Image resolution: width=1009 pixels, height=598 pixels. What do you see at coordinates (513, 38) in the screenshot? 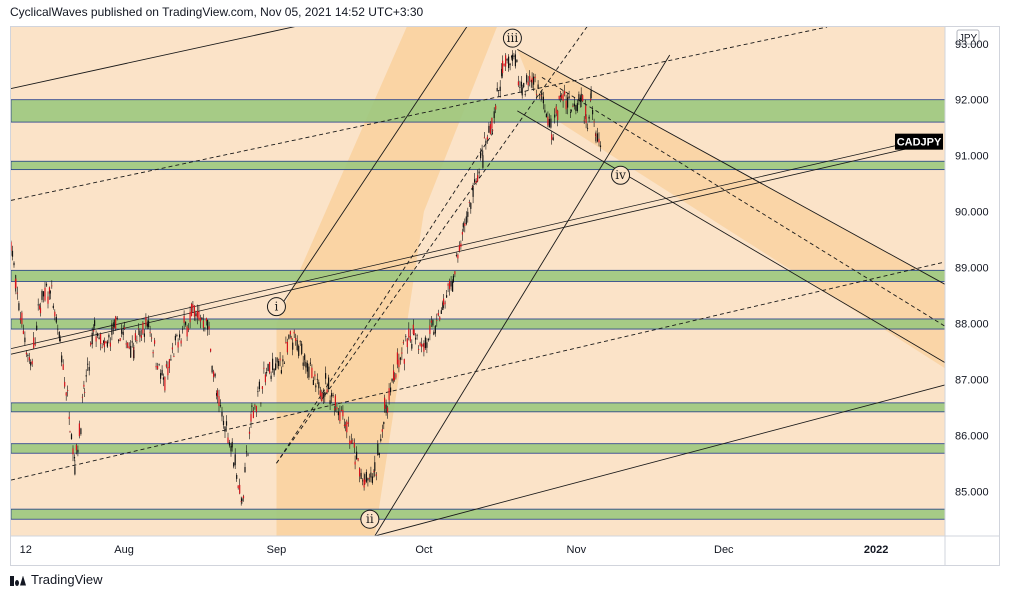
I see `wave-label-text: iii` at bounding box center [513, 38].